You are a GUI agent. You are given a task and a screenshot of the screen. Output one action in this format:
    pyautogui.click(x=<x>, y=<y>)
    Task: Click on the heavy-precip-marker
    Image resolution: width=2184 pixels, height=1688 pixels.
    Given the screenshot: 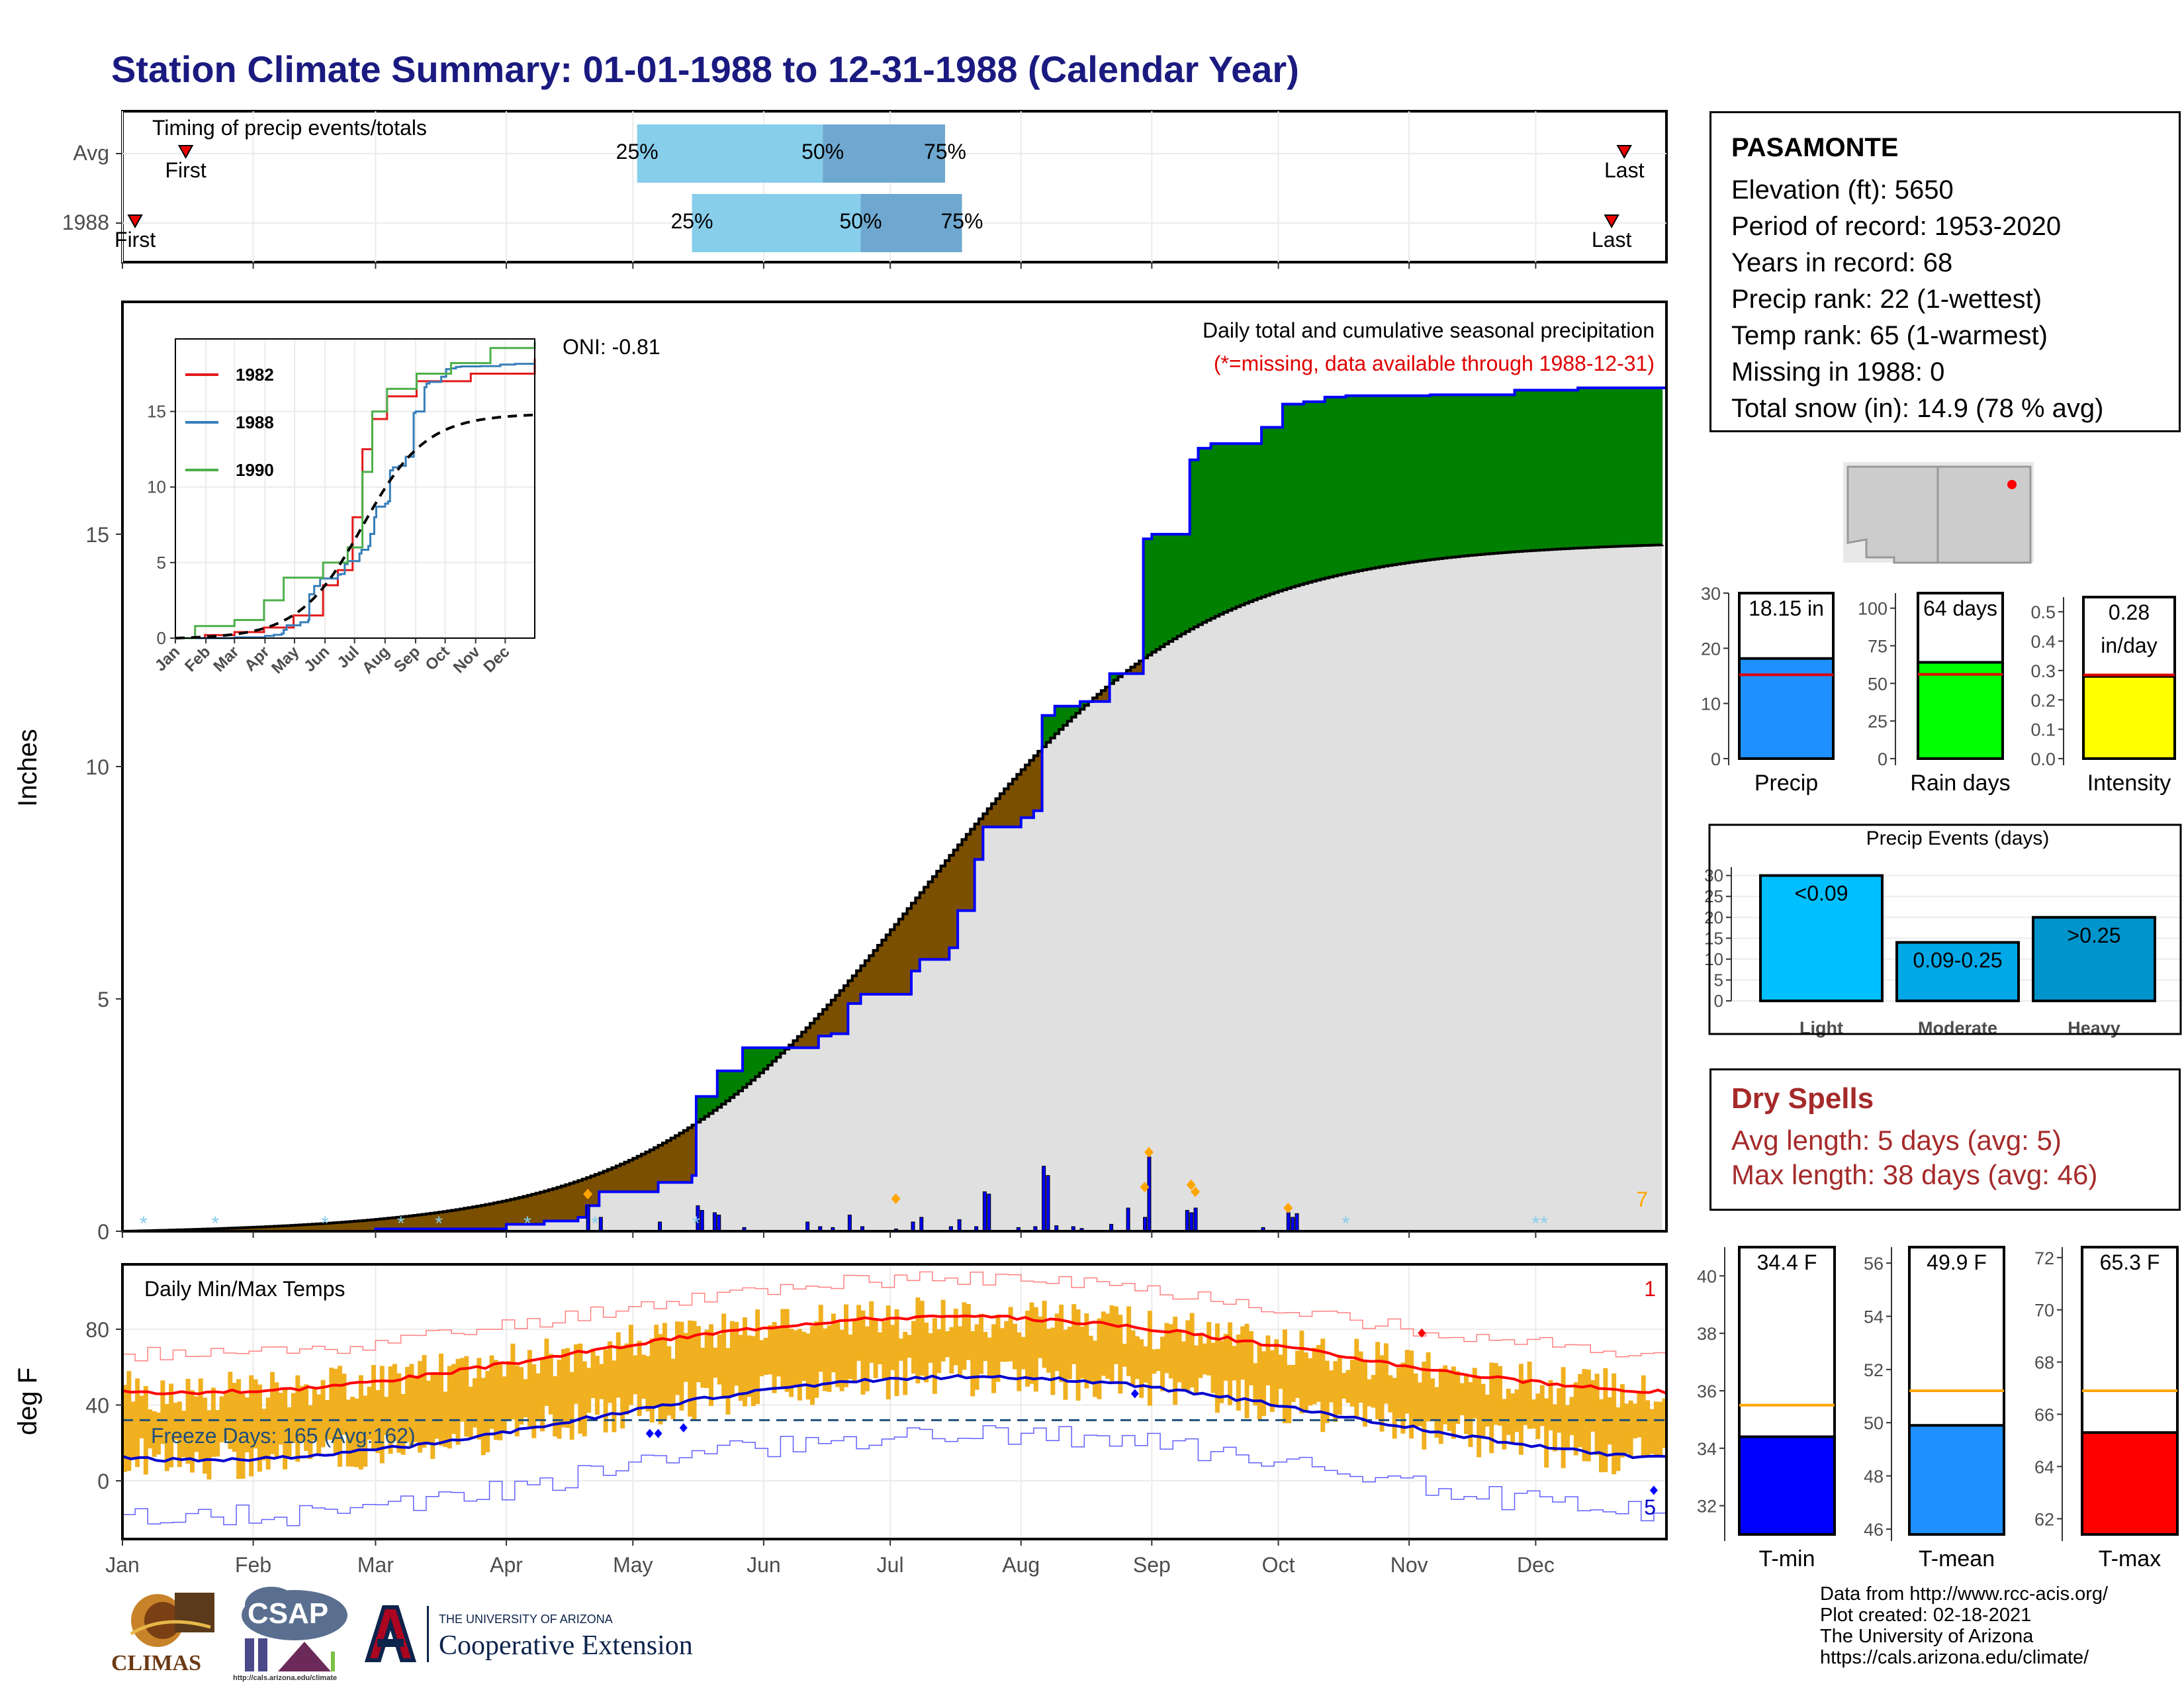 What is the action you would take?
    pyautogui.click(x=588, y=1193)
    